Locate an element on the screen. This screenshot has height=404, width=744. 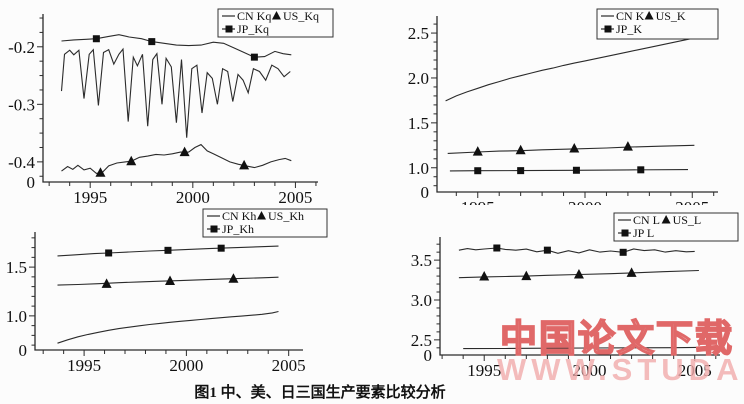
y-tick-label: 3.5 is located at coordinates (421, 260).